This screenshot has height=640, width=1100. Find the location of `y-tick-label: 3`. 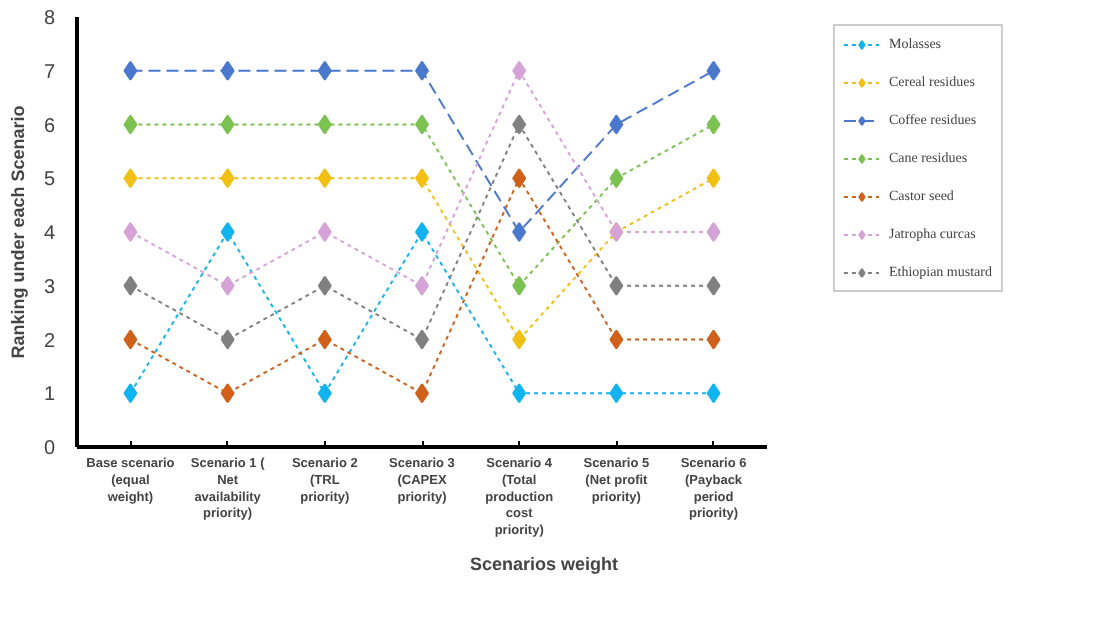

y-tick-label: 3 is located at coordinates (49, 287).